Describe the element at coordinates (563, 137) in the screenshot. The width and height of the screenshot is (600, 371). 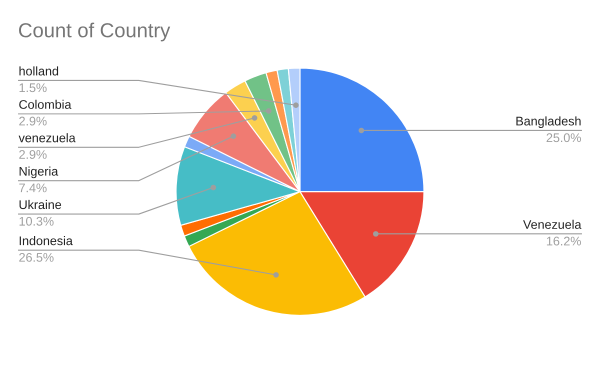
I see `data-label: 25.0%` at that location.